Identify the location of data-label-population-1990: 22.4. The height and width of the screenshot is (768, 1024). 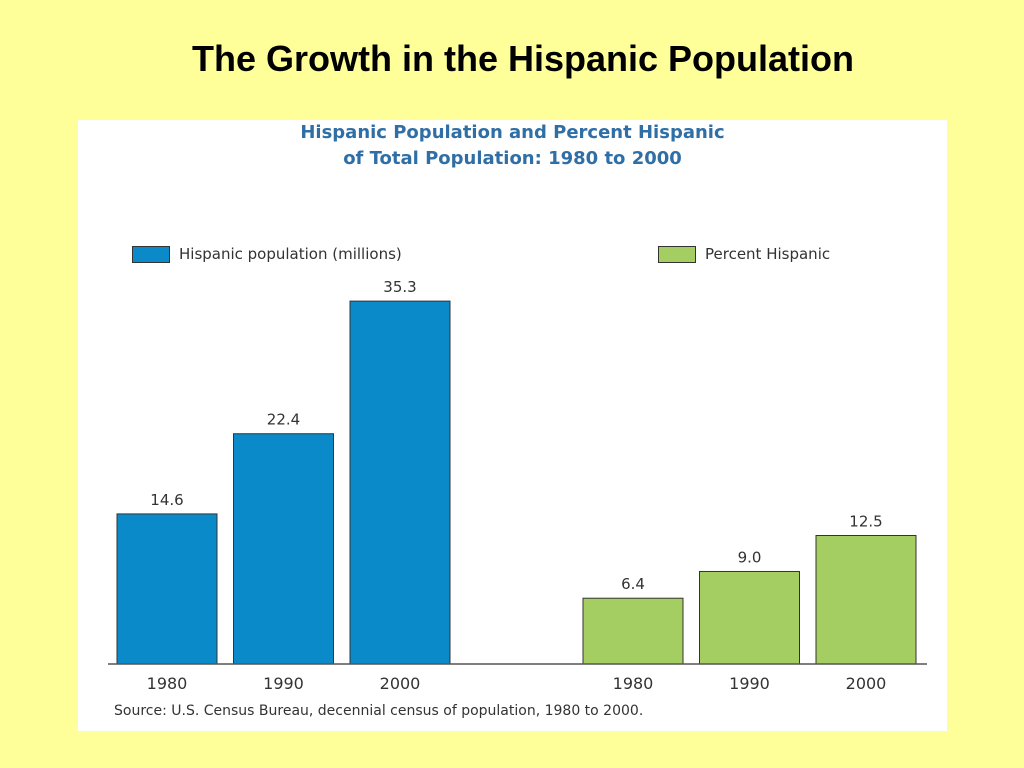
(283, 420).